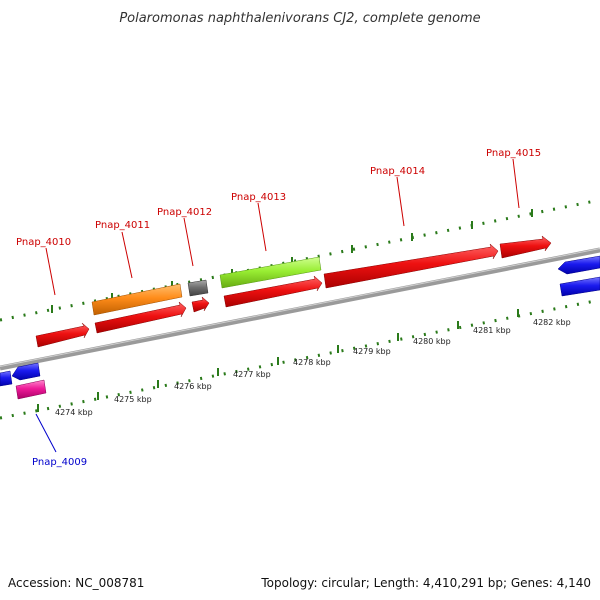 Image resolution: width=600 pixels, height=600 pixels. What do you see at coordinates (74, 412) in the screenshot?
I see `scale-label-4274: 4274 kbp` at bounding box center [74, 412].